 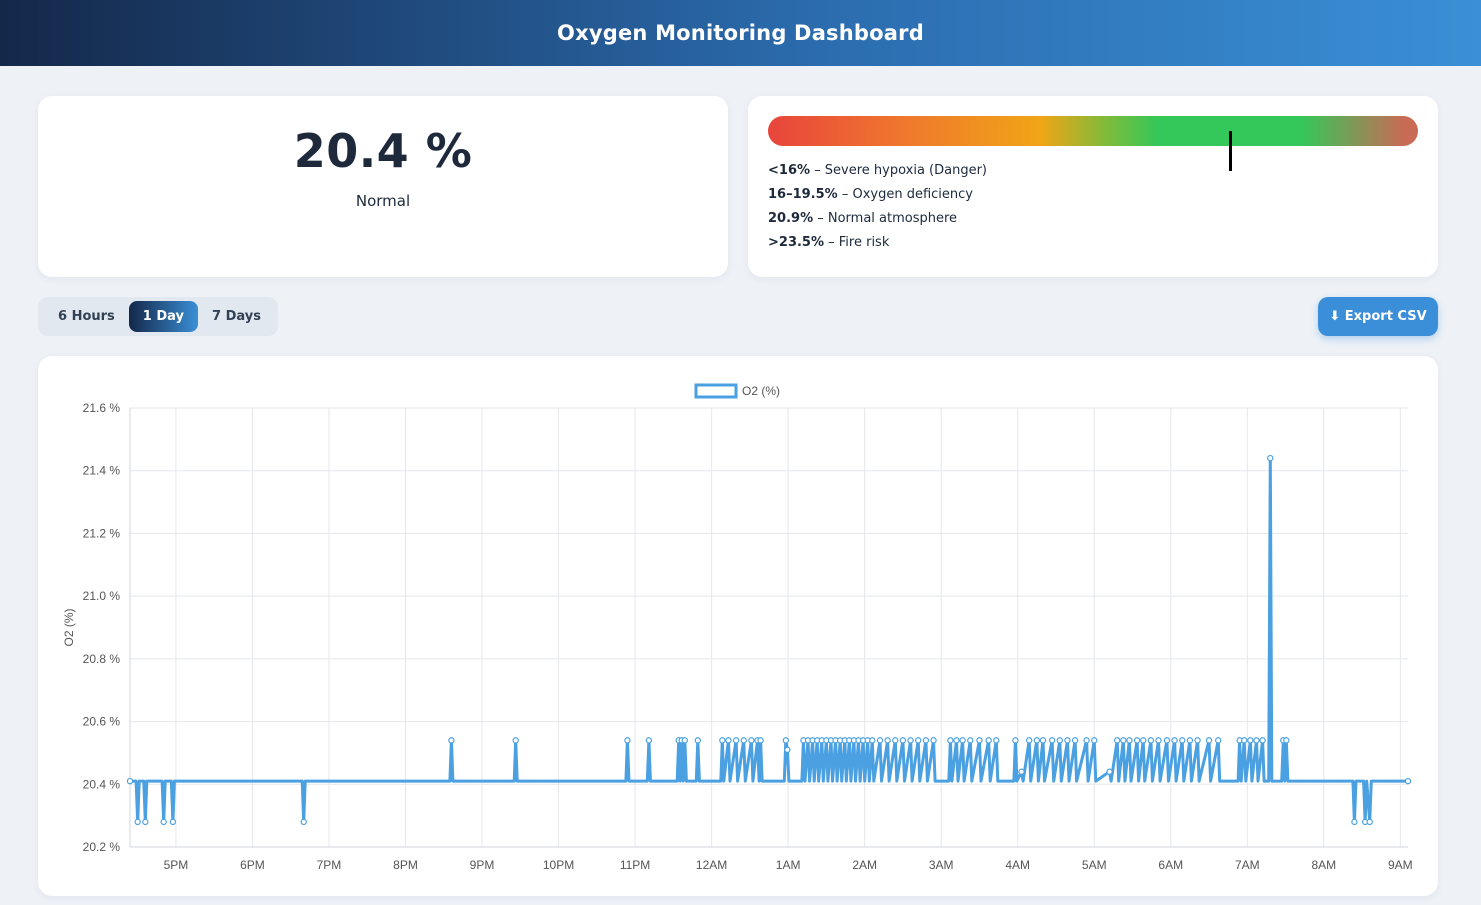 What do you see at coordinates (1378, 316) in the screenshot?
I see `export-csv-button: ⬇ Export CSV` at bounding box center [1378, 316].